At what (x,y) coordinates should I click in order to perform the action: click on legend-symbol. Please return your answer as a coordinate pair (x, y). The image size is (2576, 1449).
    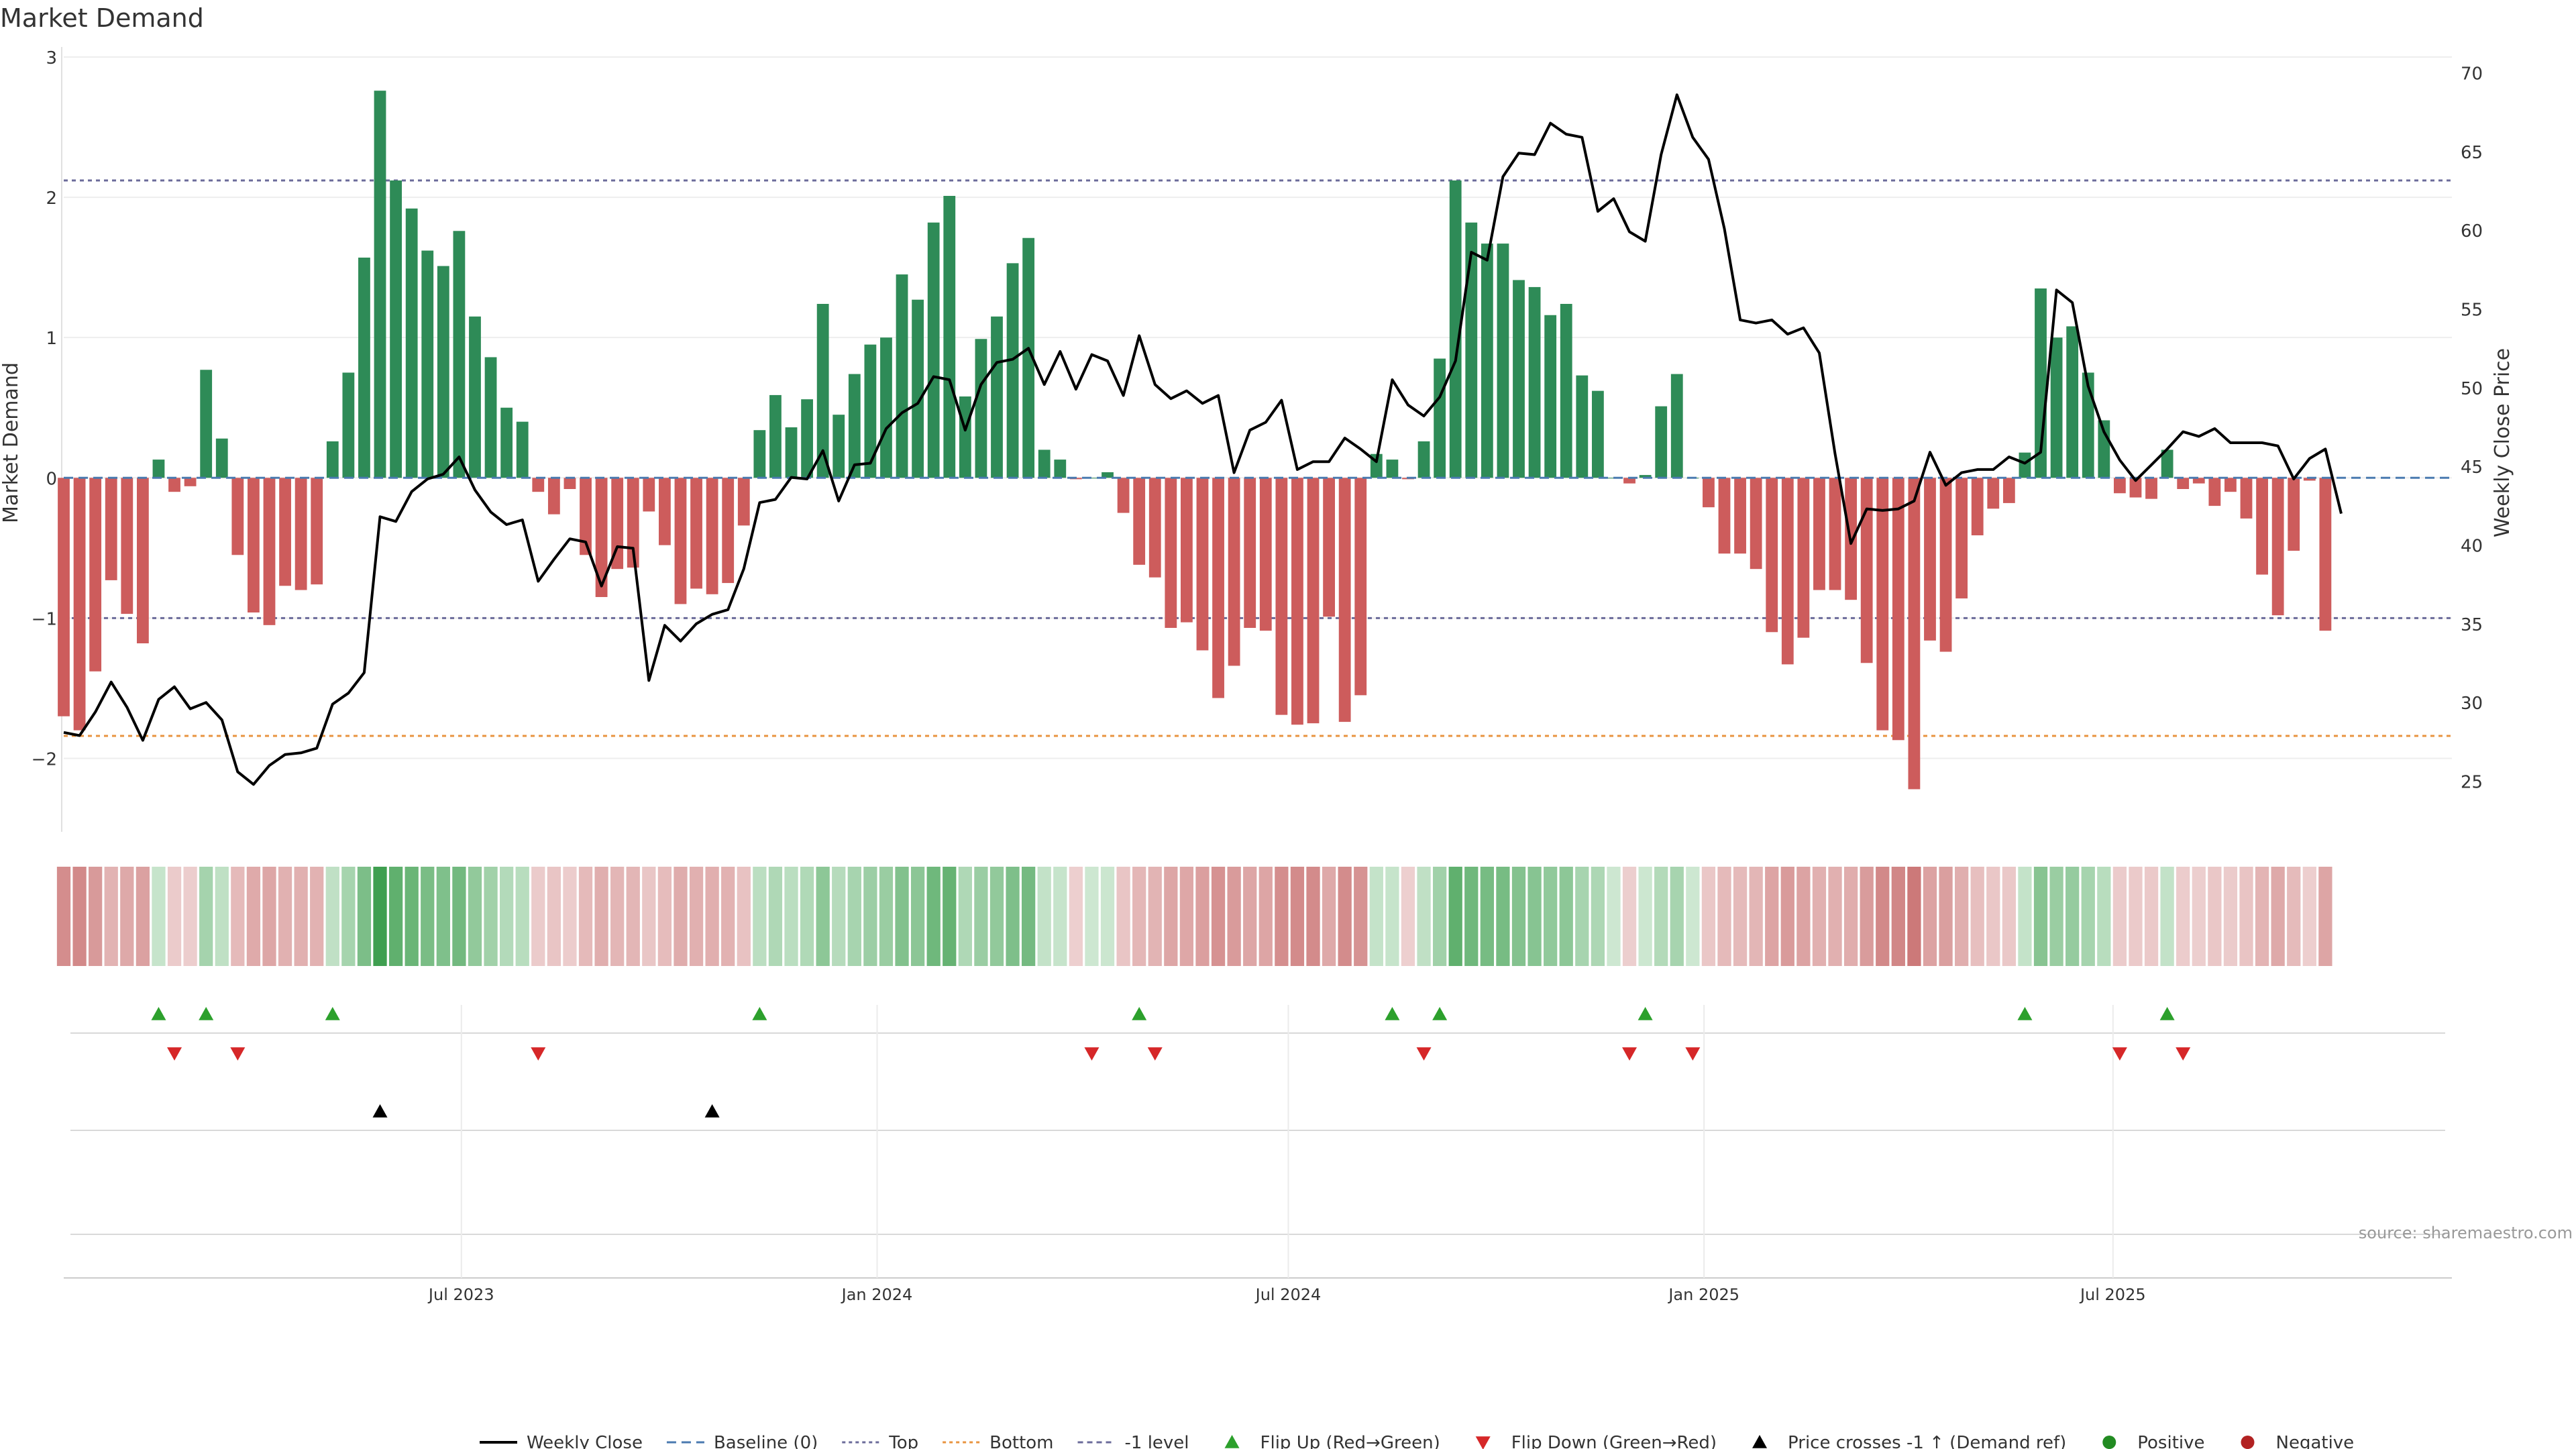
    Looking at the image, I should click on (1483, 1442).